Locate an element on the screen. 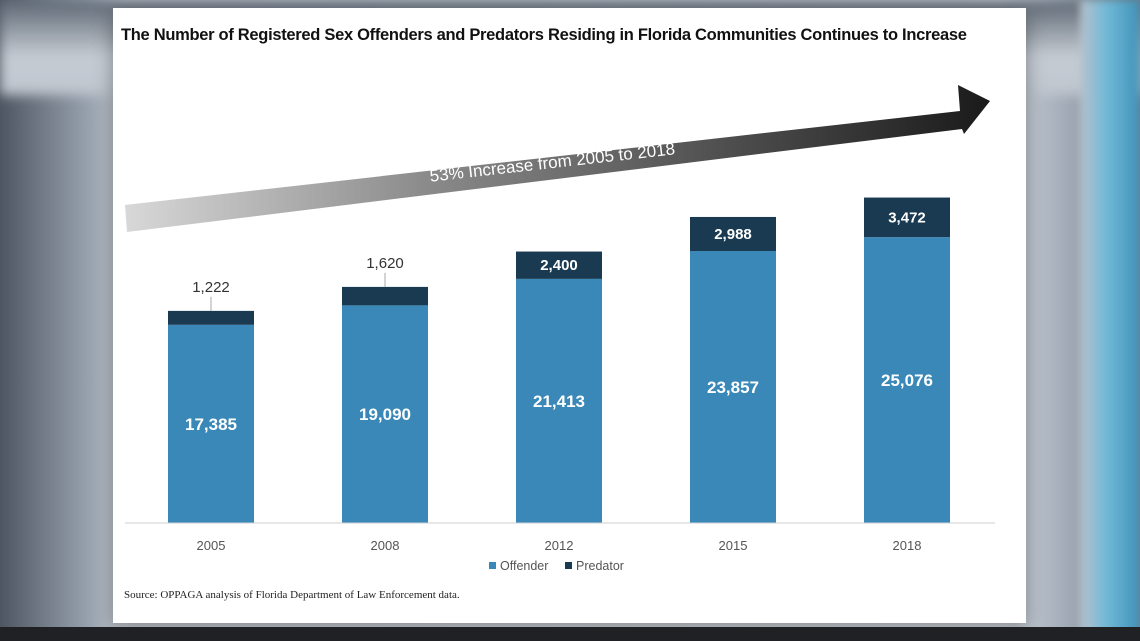 The image size is (1140, 641). data-label-offender-2008: 19,090 is located at coordinates (385, 414).